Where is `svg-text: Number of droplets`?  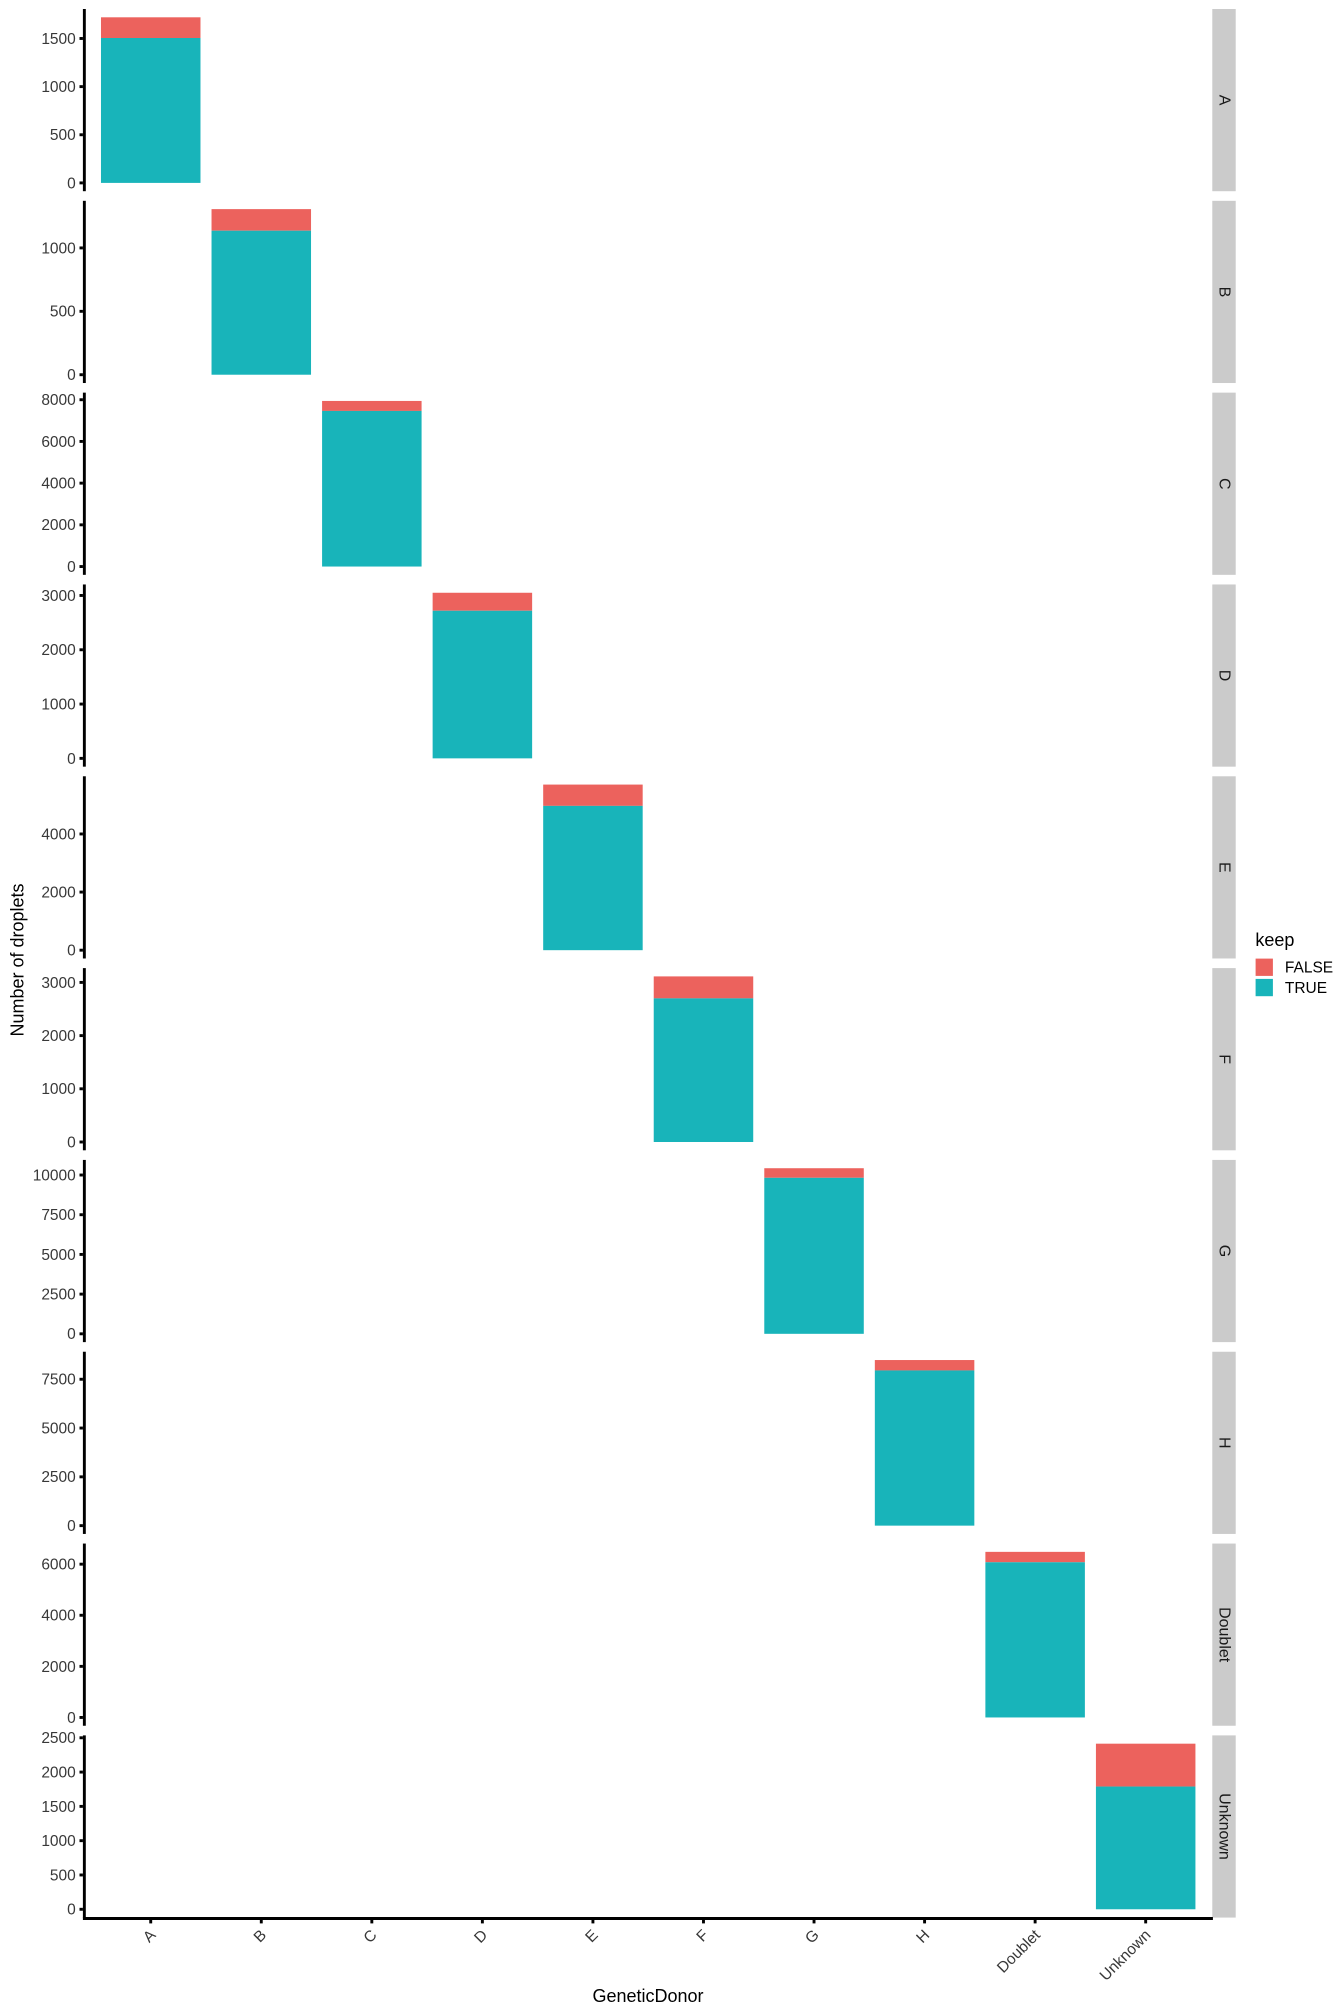
svg-text: Number of droplets is located at coordinates (18, 959).